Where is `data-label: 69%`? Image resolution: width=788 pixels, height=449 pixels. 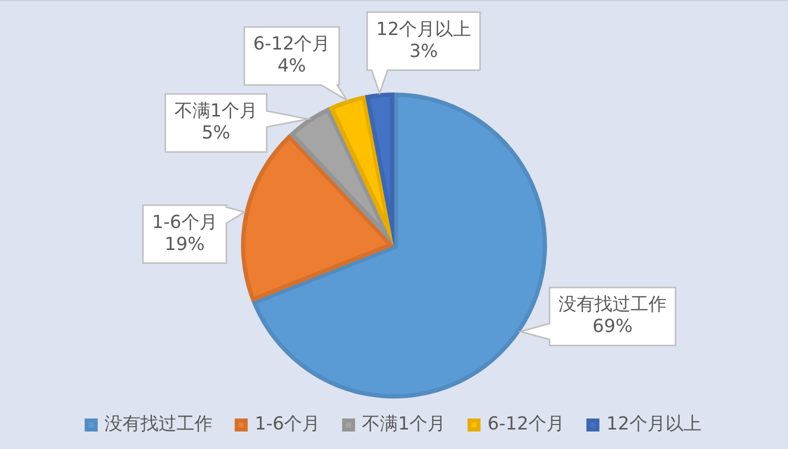 data-label: 69% is located at coordinates (612, 327).